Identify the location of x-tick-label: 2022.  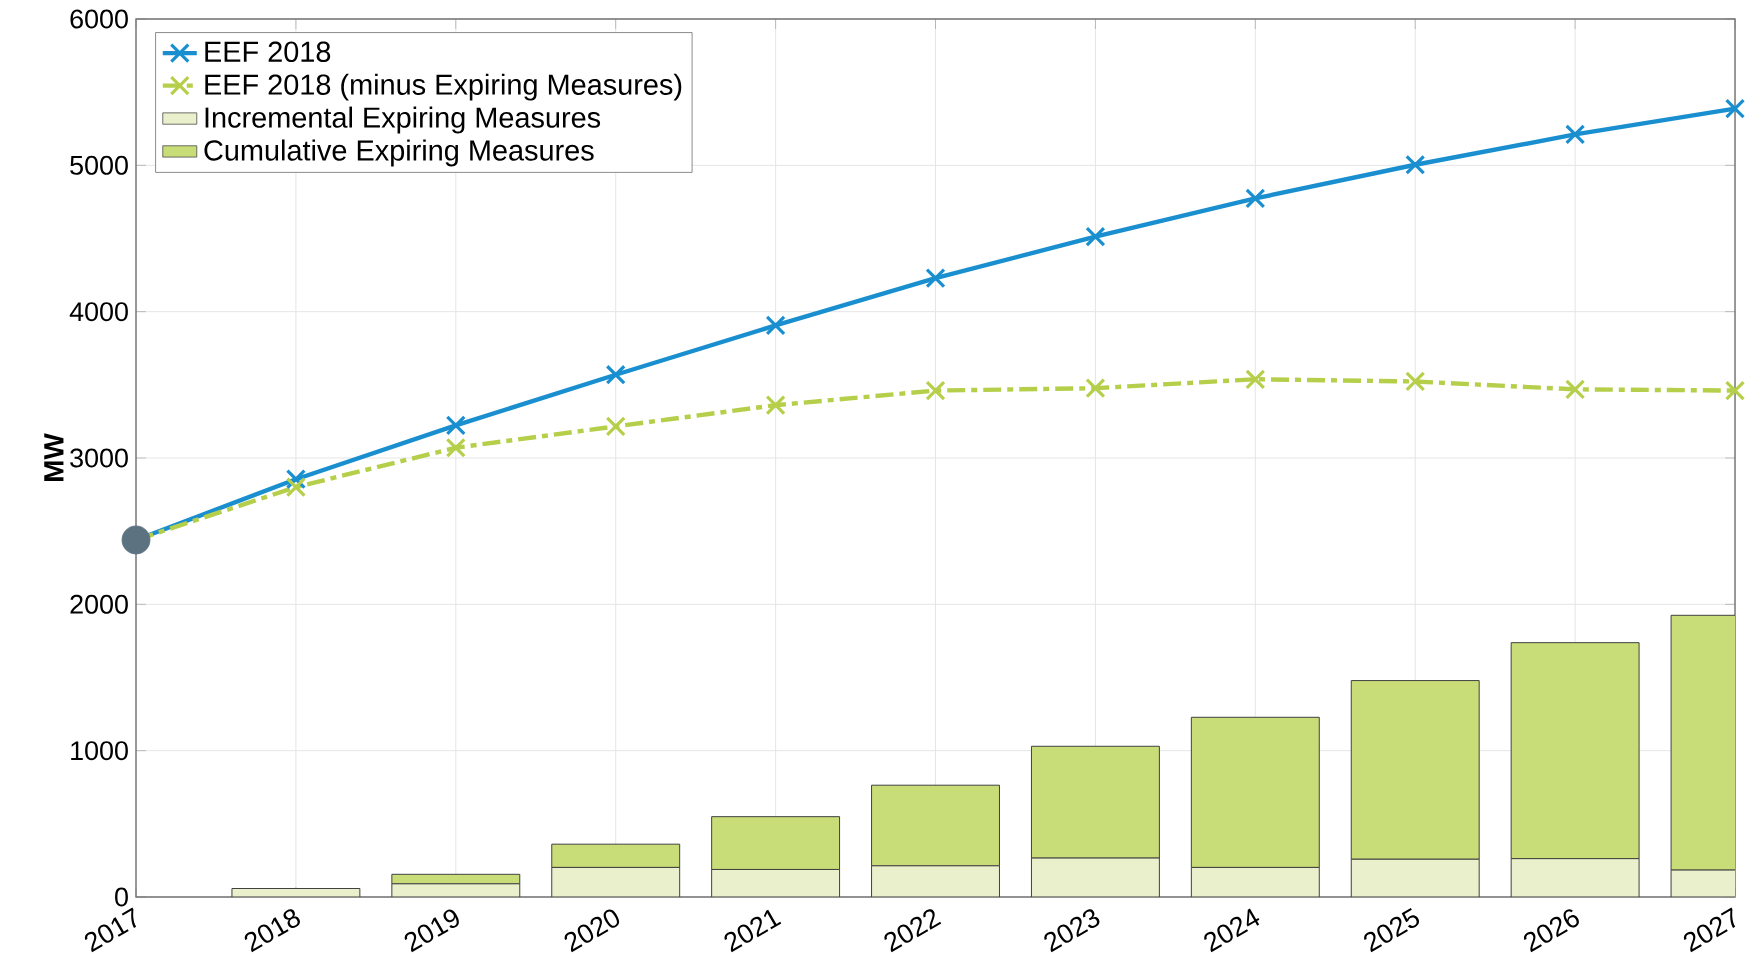
(913, 931).